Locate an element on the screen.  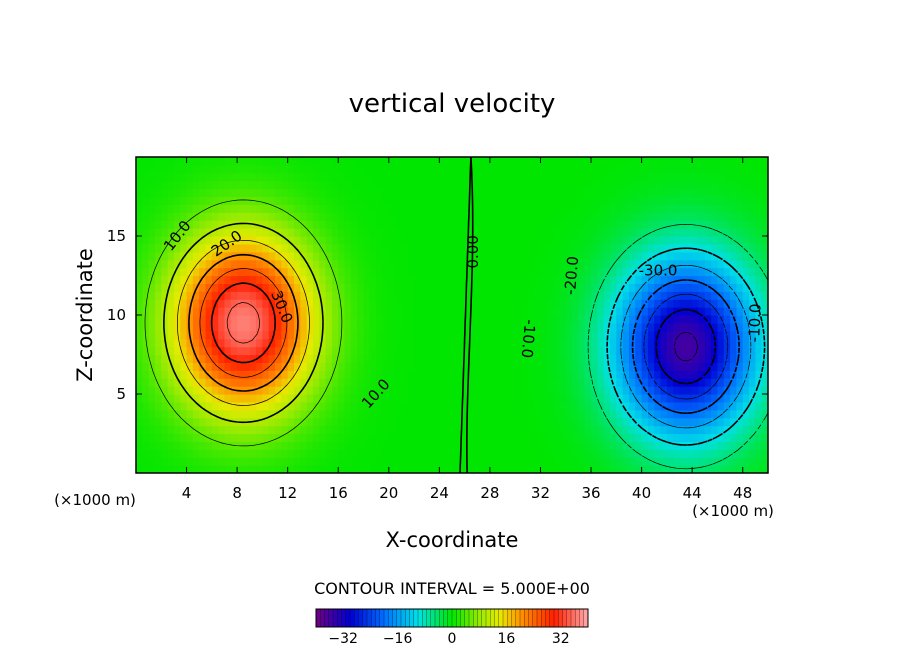
contour-label: -30.0 is located at coordinates (658, 270).